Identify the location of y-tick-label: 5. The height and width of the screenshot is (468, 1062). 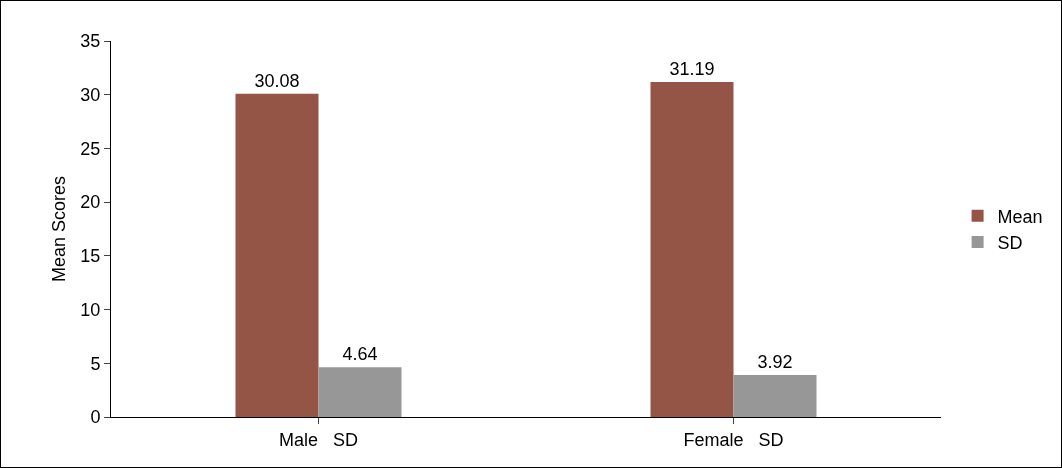
(95, 363).